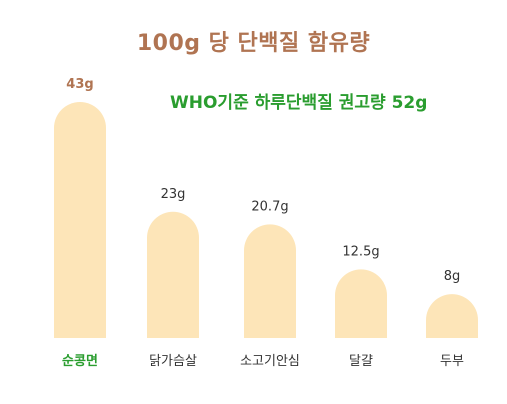 This screenshot has width=507, height=404. I want to click on category-labels-group: 순콩면 닭가슴살 소고기안심 달걀 두부, so click(263, 361).